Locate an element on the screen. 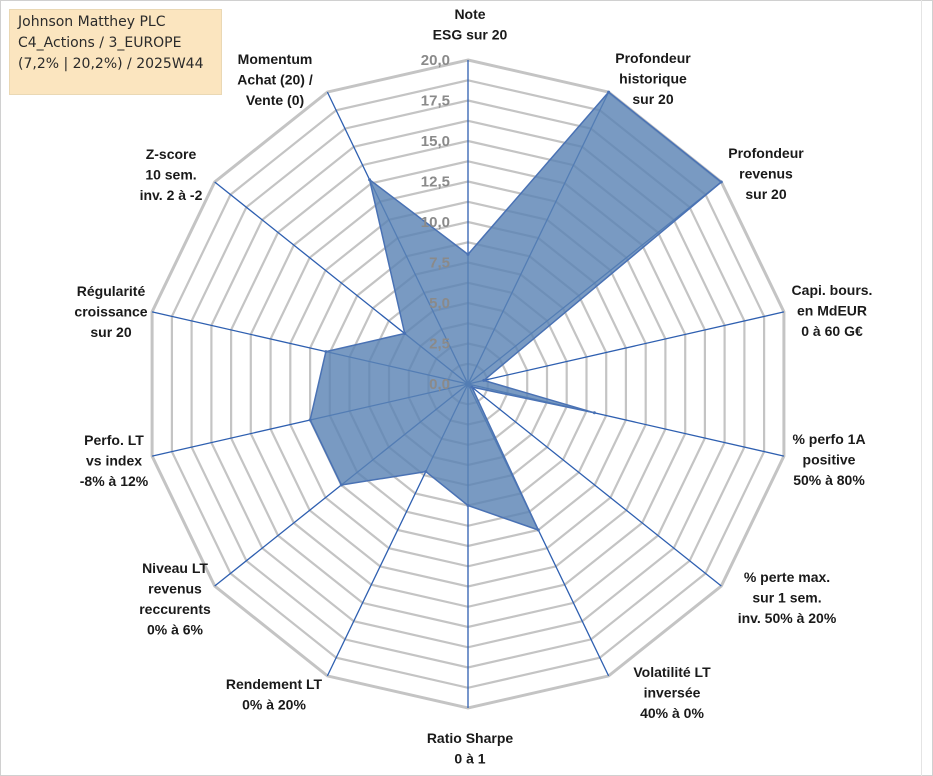 The image size is (933, 776). axis-label-line: 0% à 6% is located at coordinates (175, 630).